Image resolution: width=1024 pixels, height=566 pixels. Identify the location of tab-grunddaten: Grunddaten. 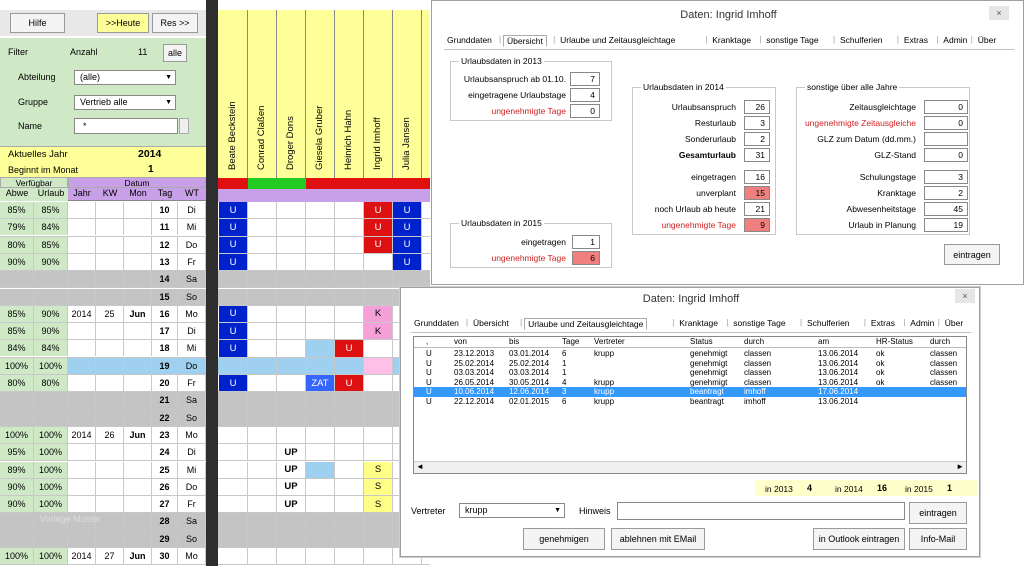
(469, 40).